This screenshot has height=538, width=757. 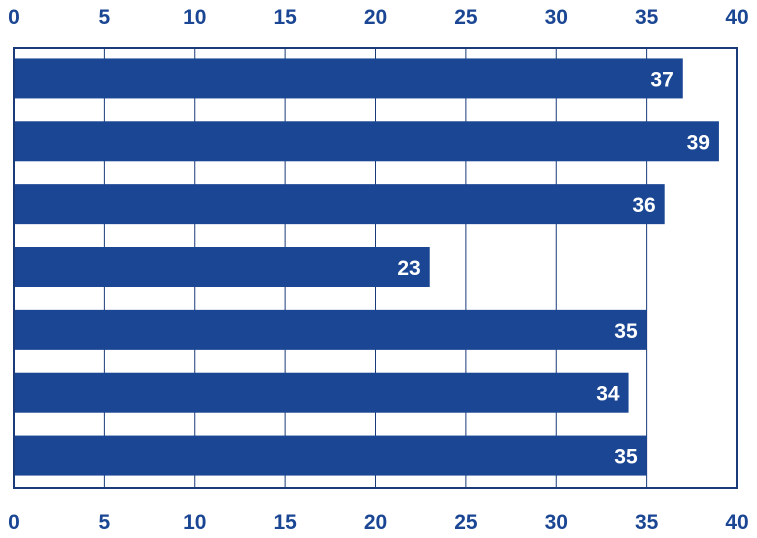 I want to click on x-tick-label-bottom: 30, so click(x=556, y=522).